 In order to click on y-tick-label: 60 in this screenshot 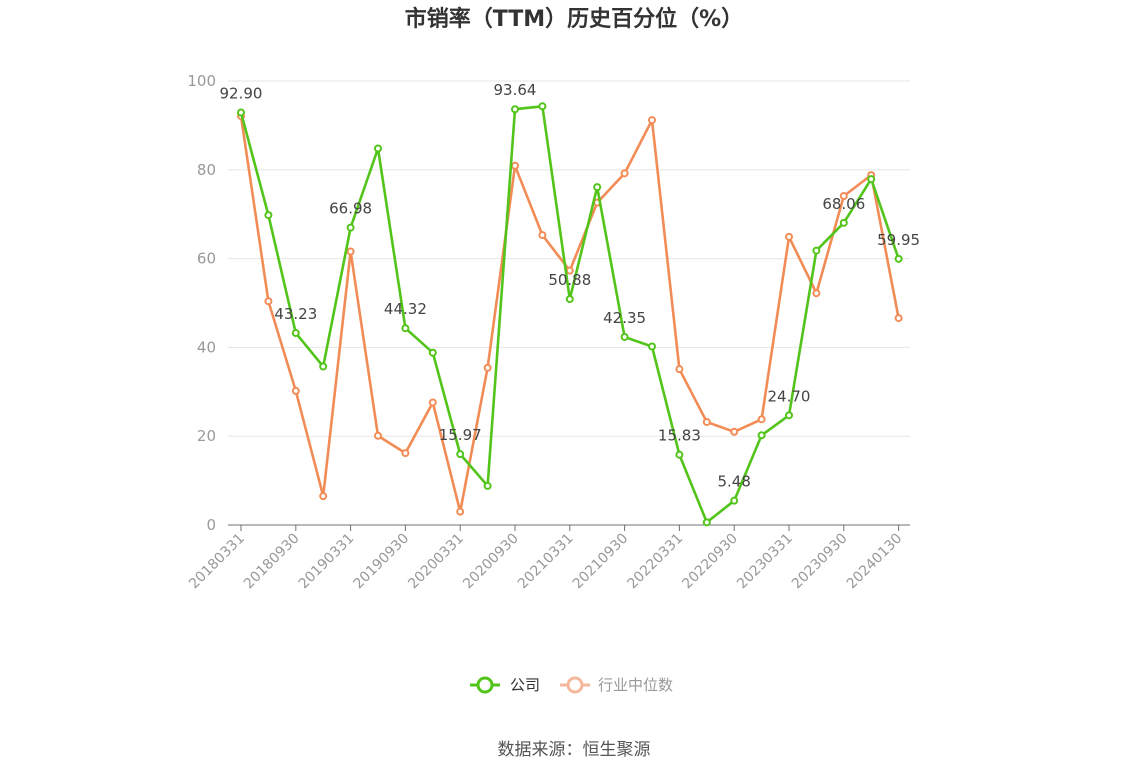, I will do `click(206, 259)`.